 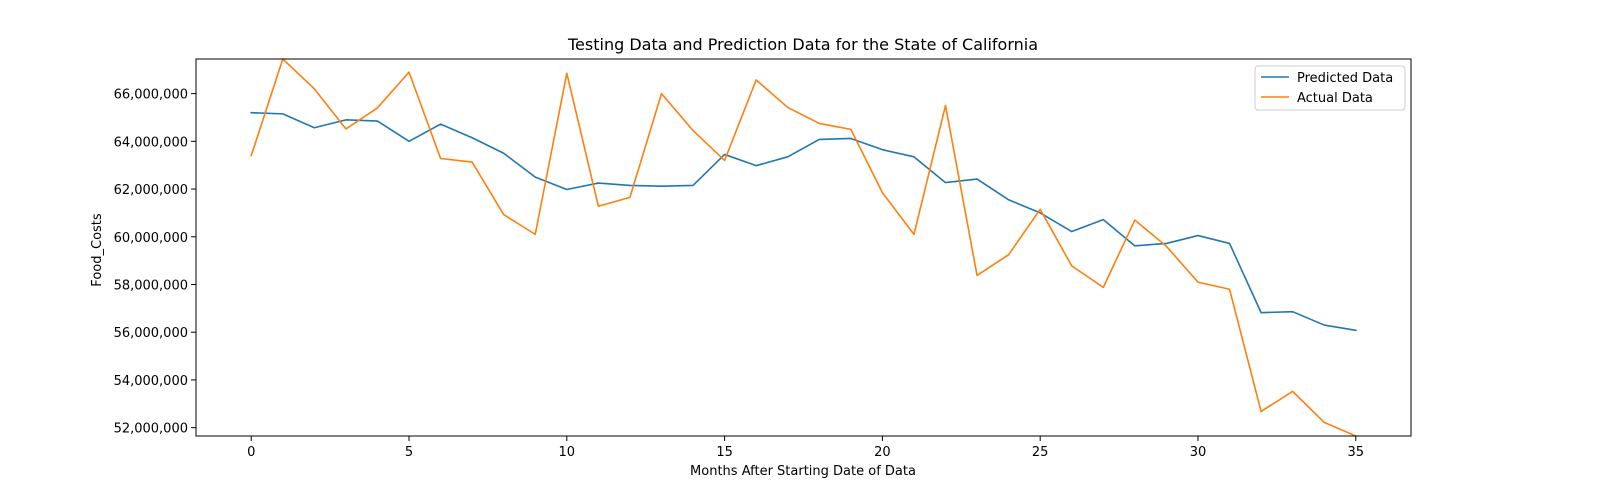 I want to click on x-tick-label: 25, so click(x=1040, y=452).